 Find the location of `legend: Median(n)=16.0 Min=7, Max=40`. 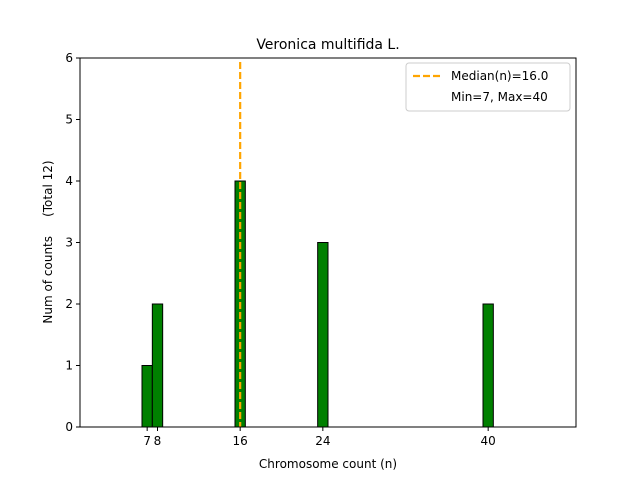

legend: Median(n)=16.0 Min=7, Max=40 is located at coordinates (488, 87).